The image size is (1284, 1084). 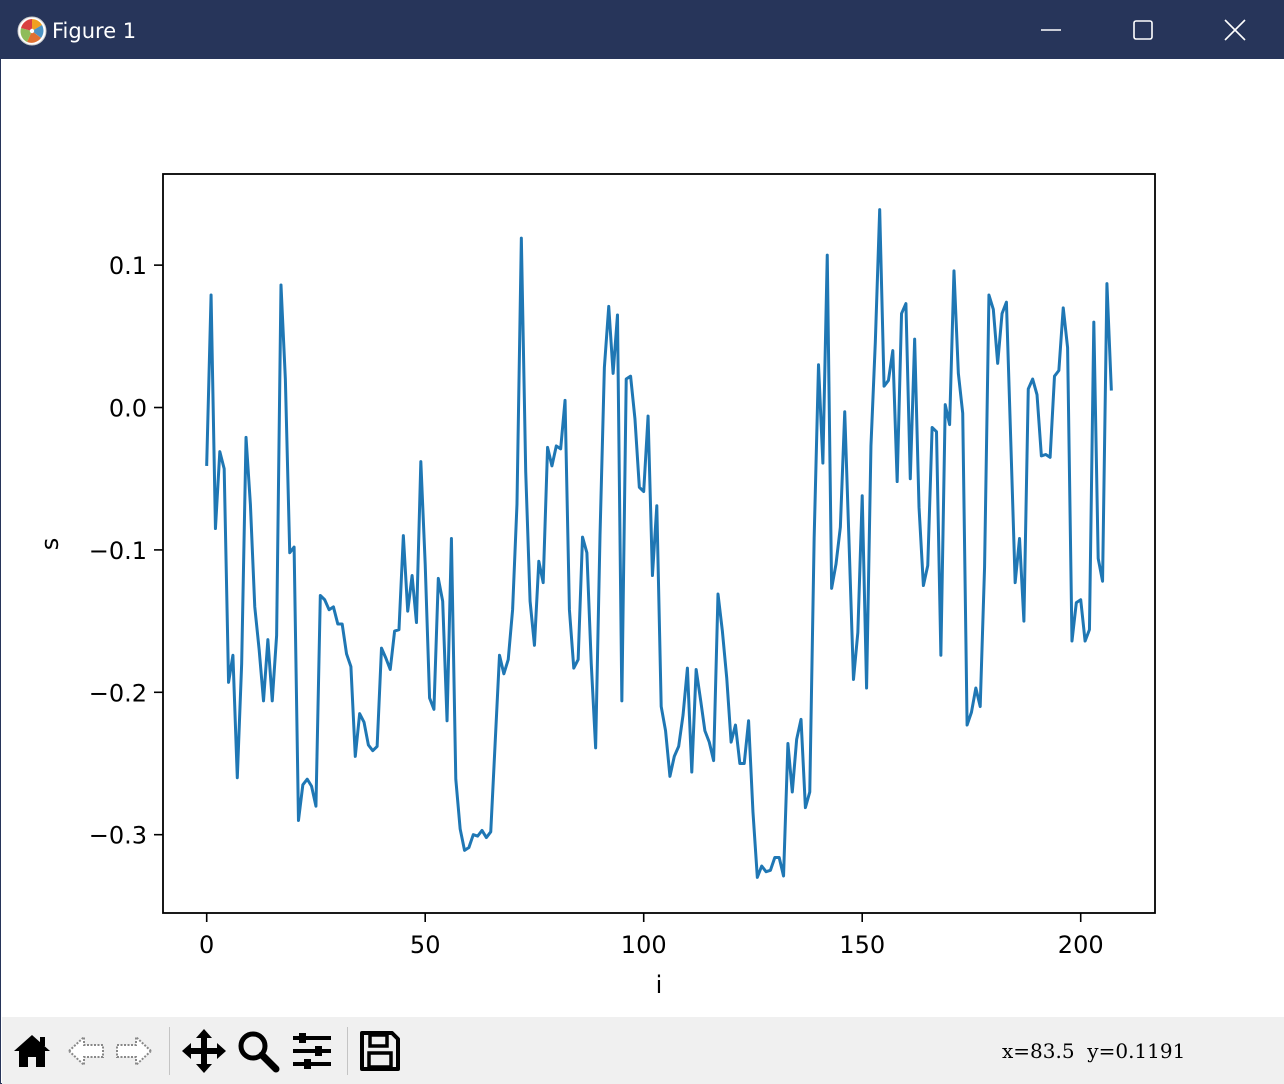 I want to click on navigation-toolbar: x=83.5 y=0.1191, so click(x=643, y=1050).